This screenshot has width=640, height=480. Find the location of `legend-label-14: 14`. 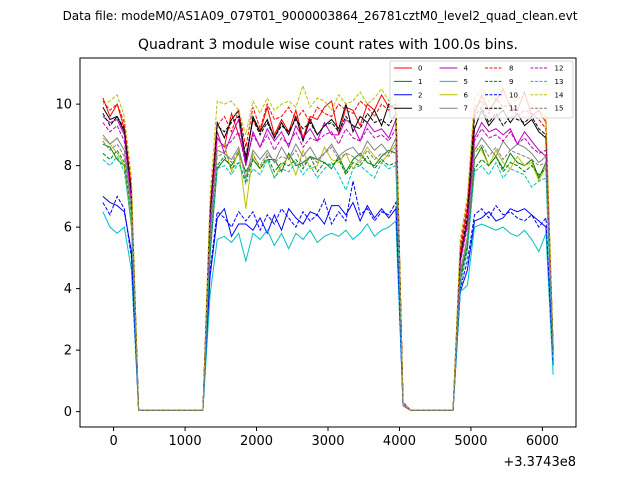

legend-label-14: 14 is located at coordinates (559, 95).